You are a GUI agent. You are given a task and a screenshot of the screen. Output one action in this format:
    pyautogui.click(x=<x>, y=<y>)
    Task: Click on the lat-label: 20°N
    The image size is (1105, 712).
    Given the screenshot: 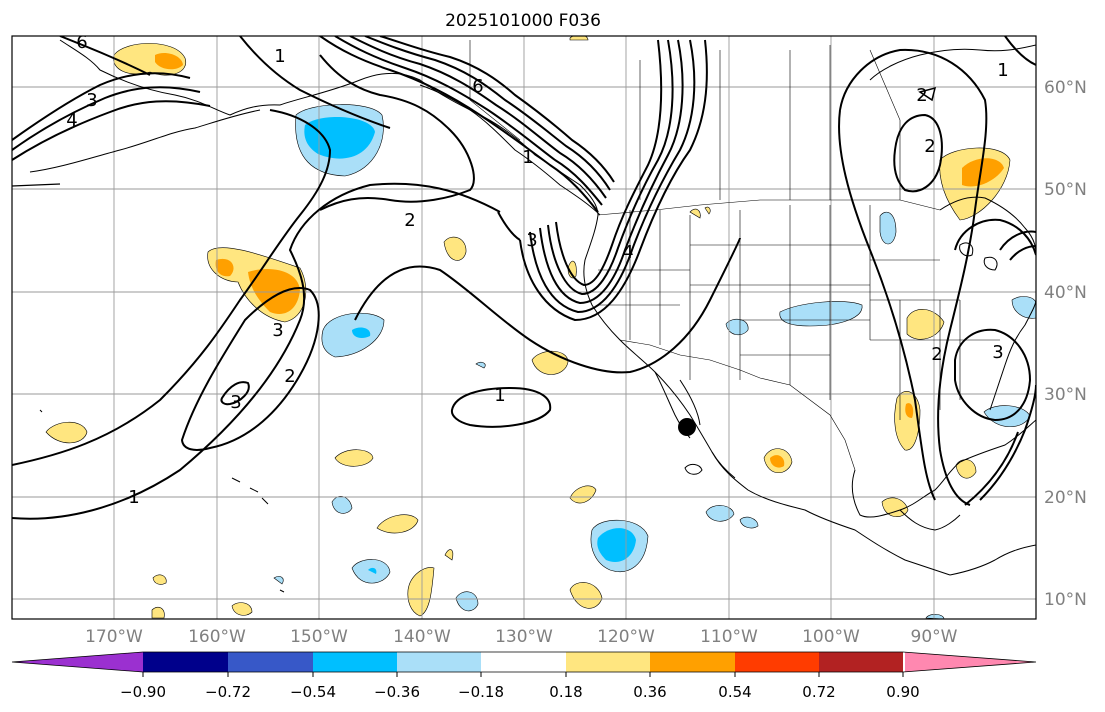 What is the action you would take?
    pyautogui.click(x=1065, y=498)
    